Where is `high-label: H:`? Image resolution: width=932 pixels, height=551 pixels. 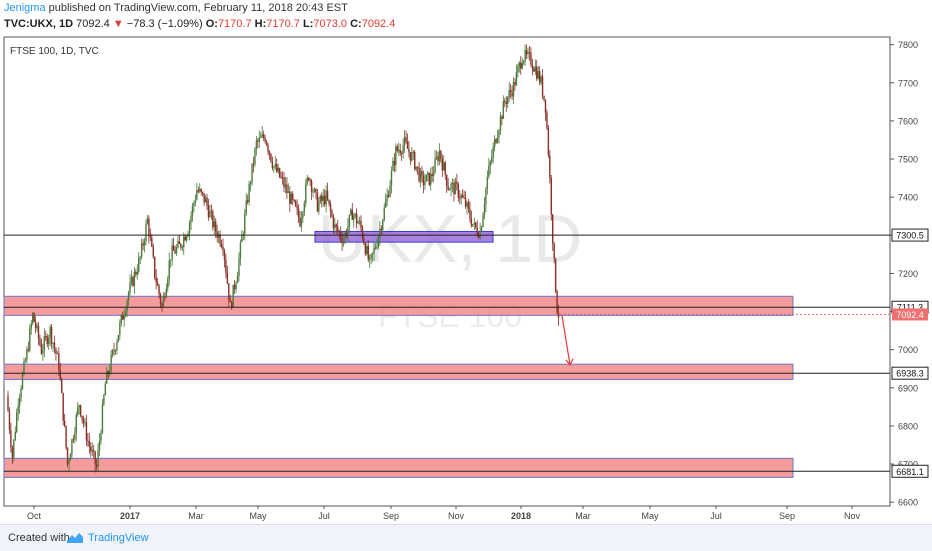
high-label: H: is located at coordinates (260, 24).